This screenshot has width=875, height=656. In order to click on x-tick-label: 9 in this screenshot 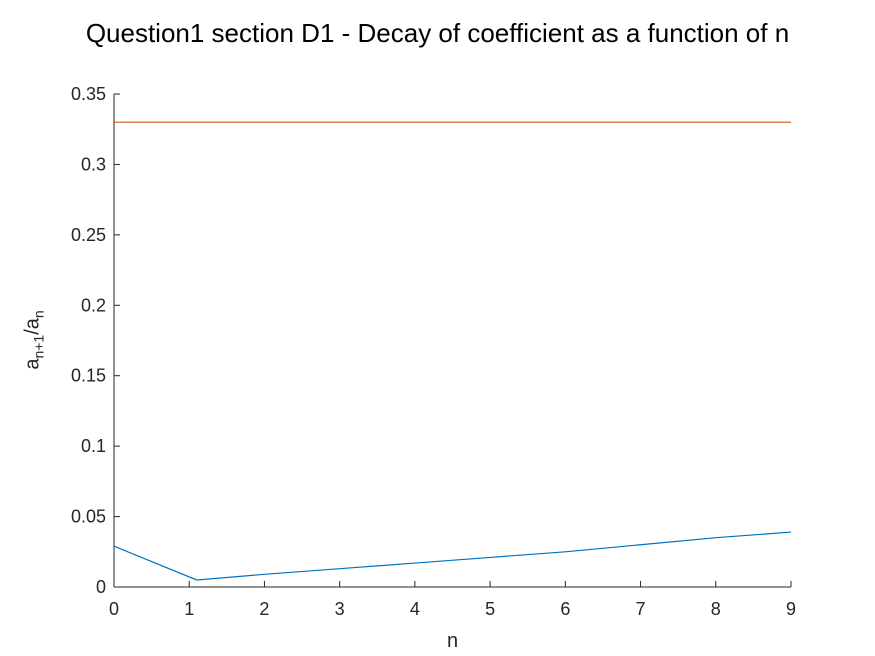, I will do `click(791, 609)`.